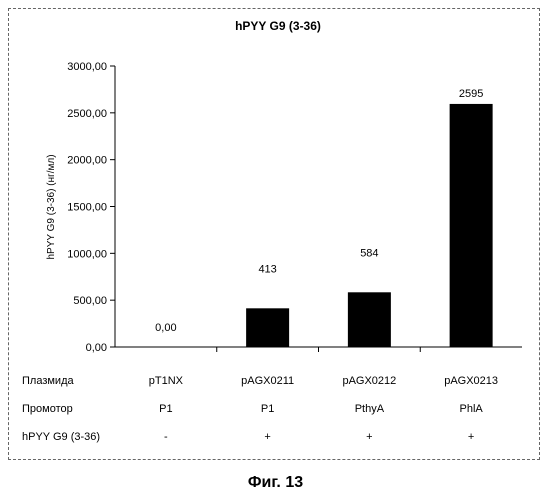 The height and width of the screenshot is (500, 551). What do you see at coordinates (96, 348) in the screenshot?
I see `y-tick-label: 0,00` at bounding box center [96, 348].